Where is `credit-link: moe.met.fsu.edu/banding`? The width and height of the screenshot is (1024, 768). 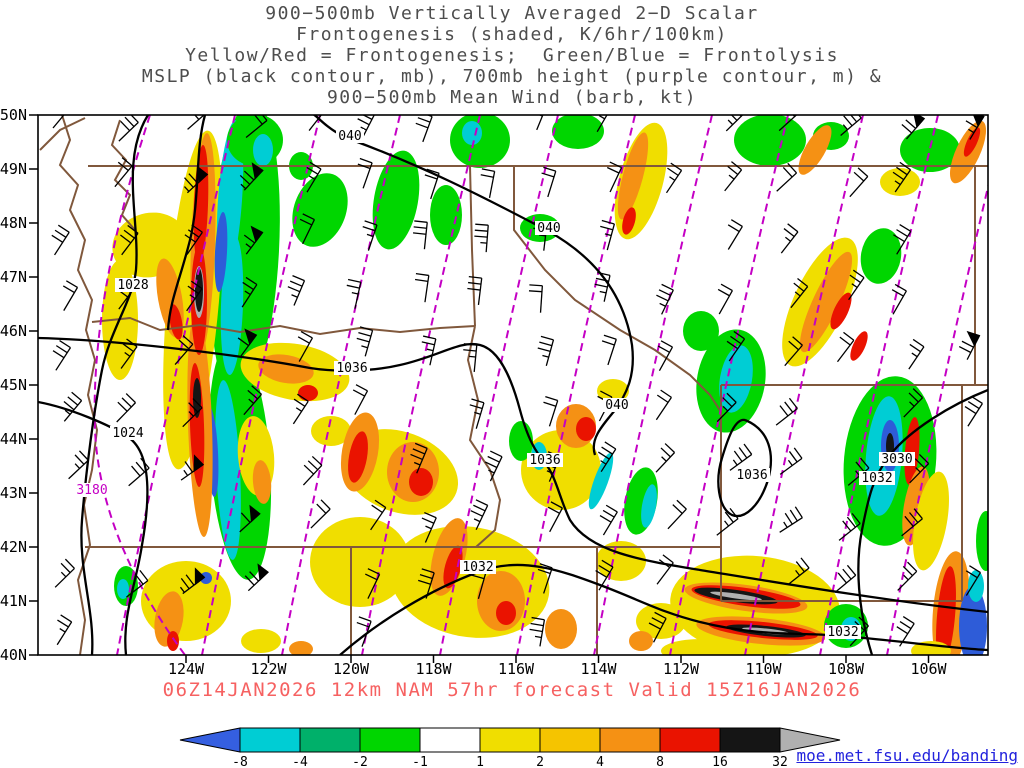 credit-link: moe.met.fsu.edu/banding is located at coordinates (907, 755).